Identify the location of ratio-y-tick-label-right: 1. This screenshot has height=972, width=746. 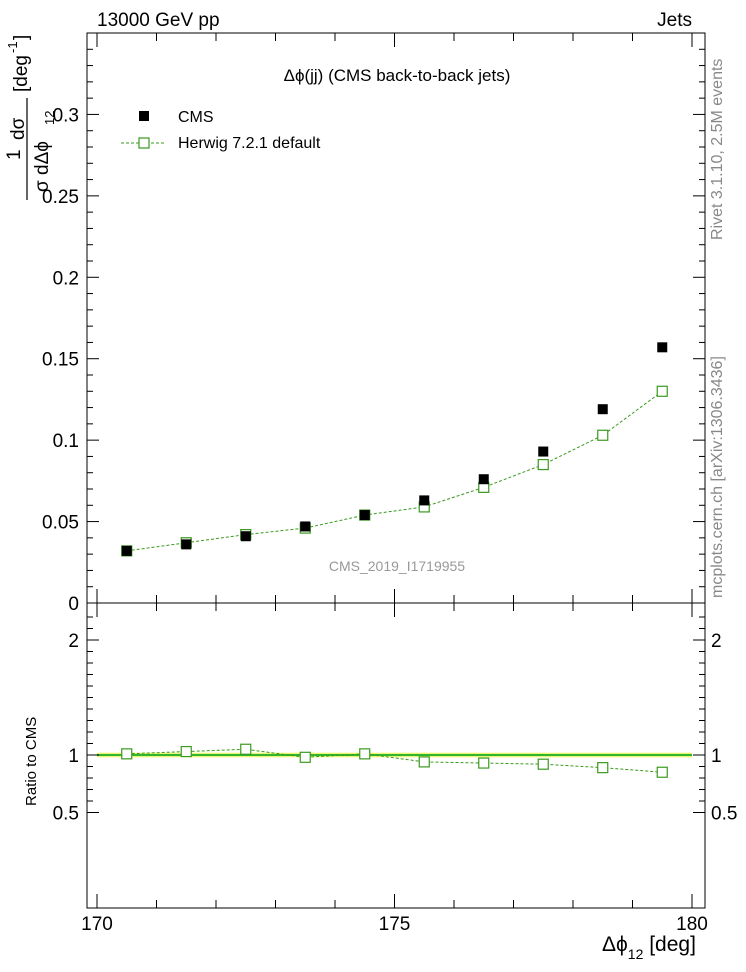
(716, 756).